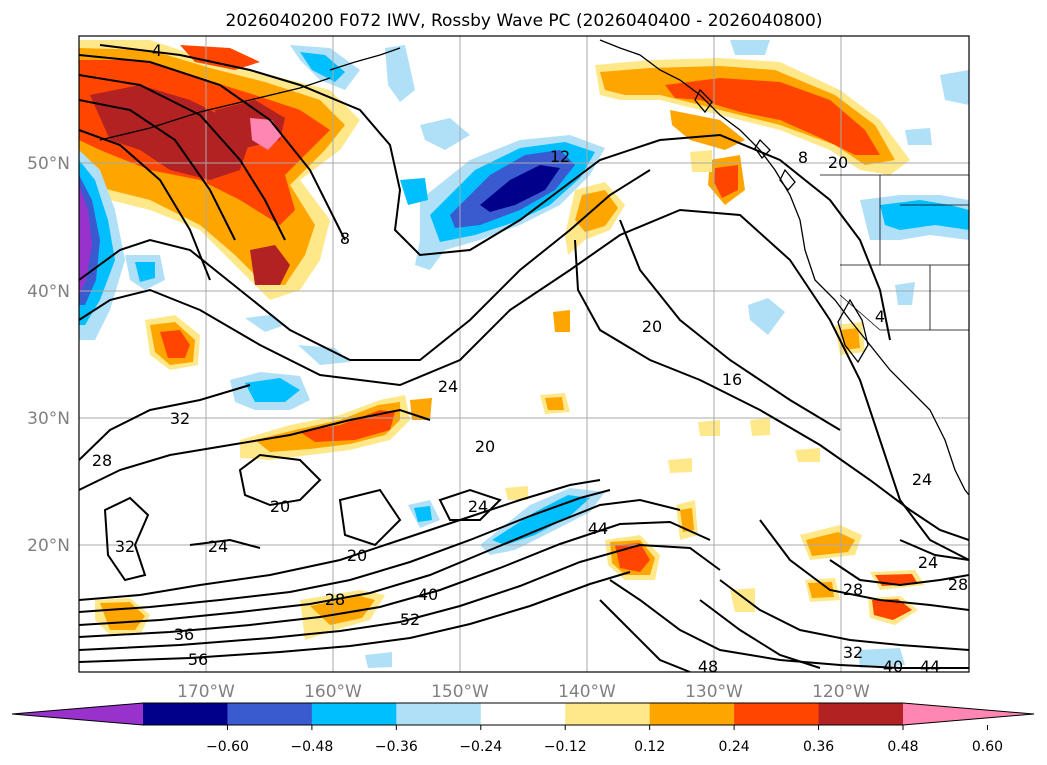 This screenshot has height=765, width=1047. Describe the element at coordinates (480, 747) in the screenshot. I see `colorbar-tick-label: −0.24` at that location.